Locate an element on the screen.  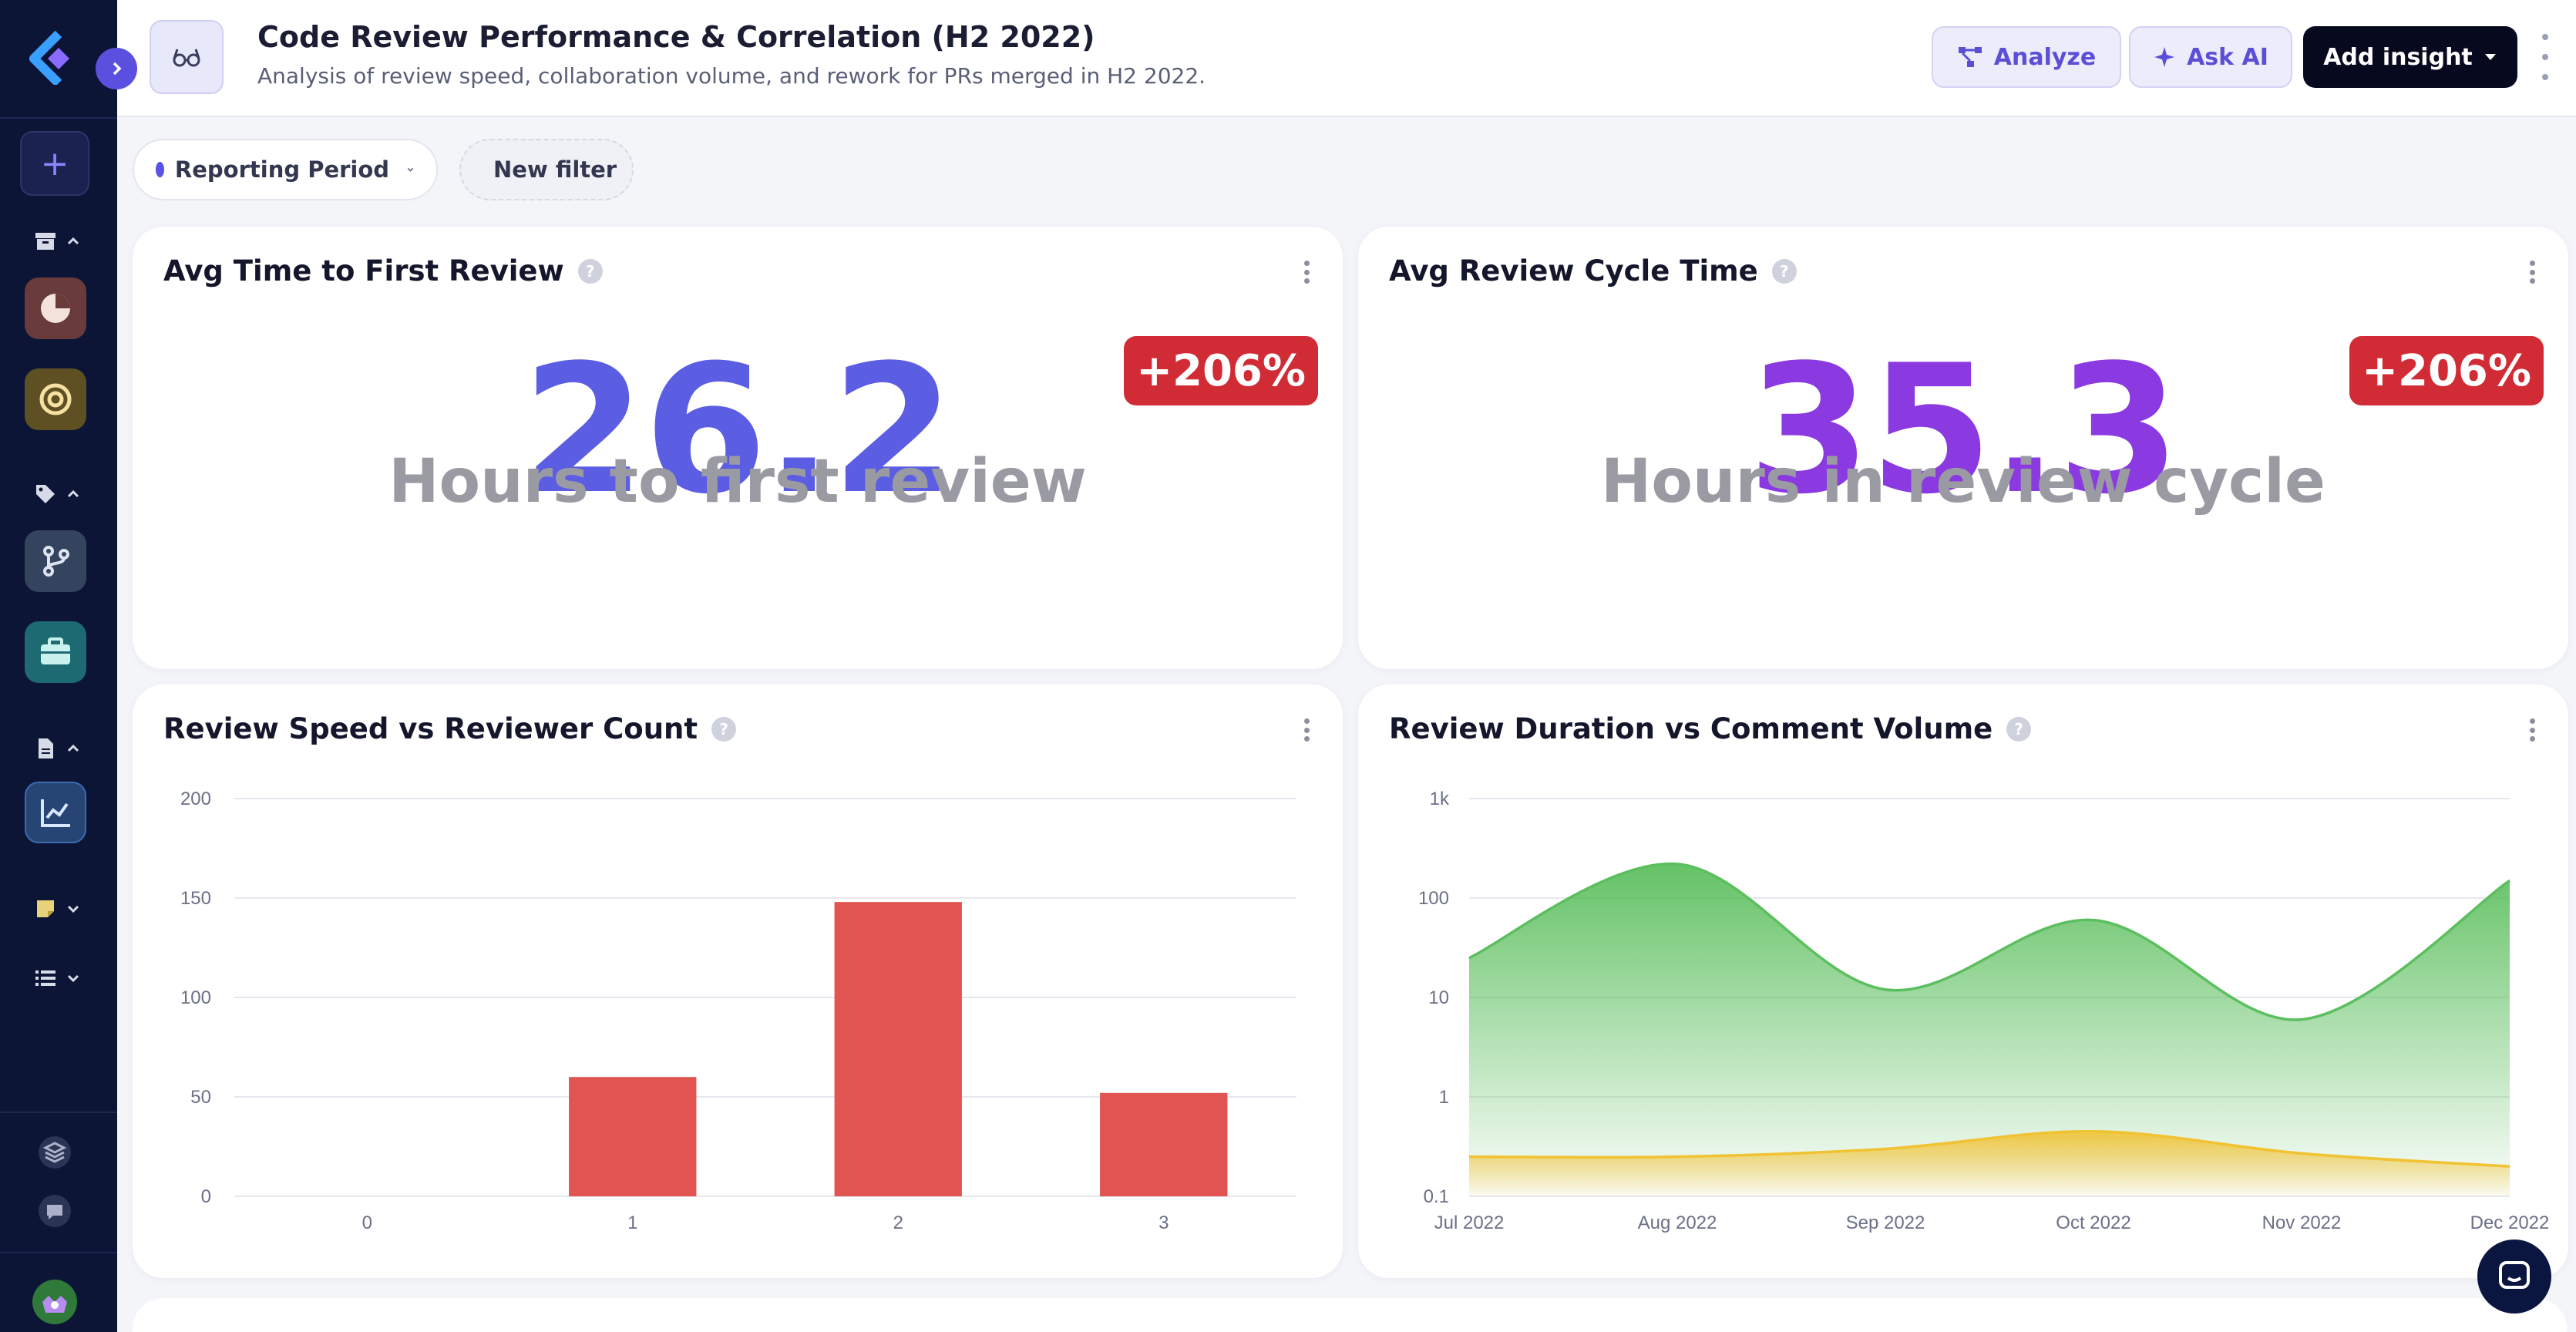
sidebar-item-target is located at coordinates (55, 399).